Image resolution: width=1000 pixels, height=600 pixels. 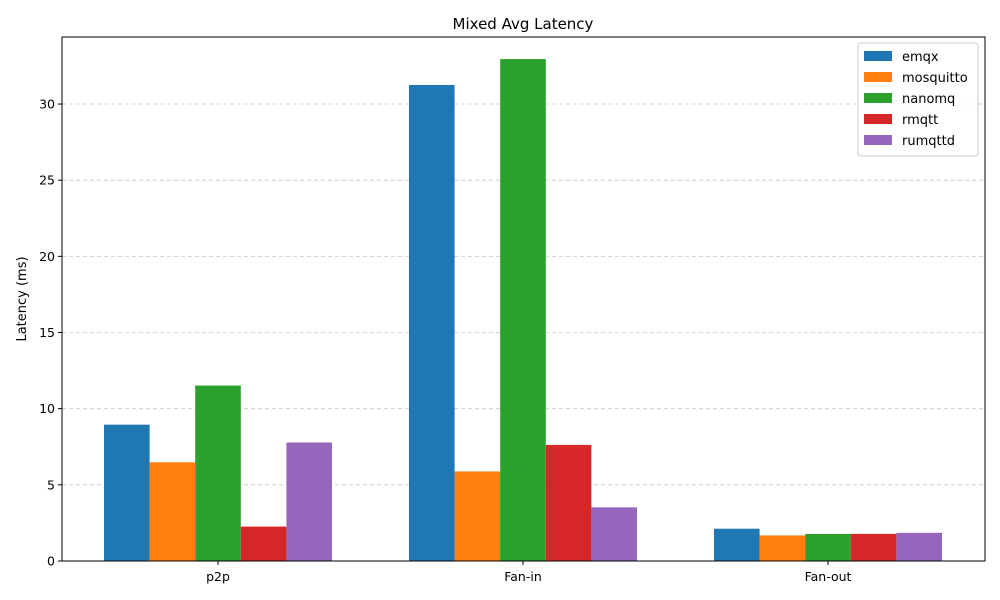 What do you see at coordinates (218, 576) in the screenshot?
I see `x-tick-label: p2p` at bounding box center [218, 576].